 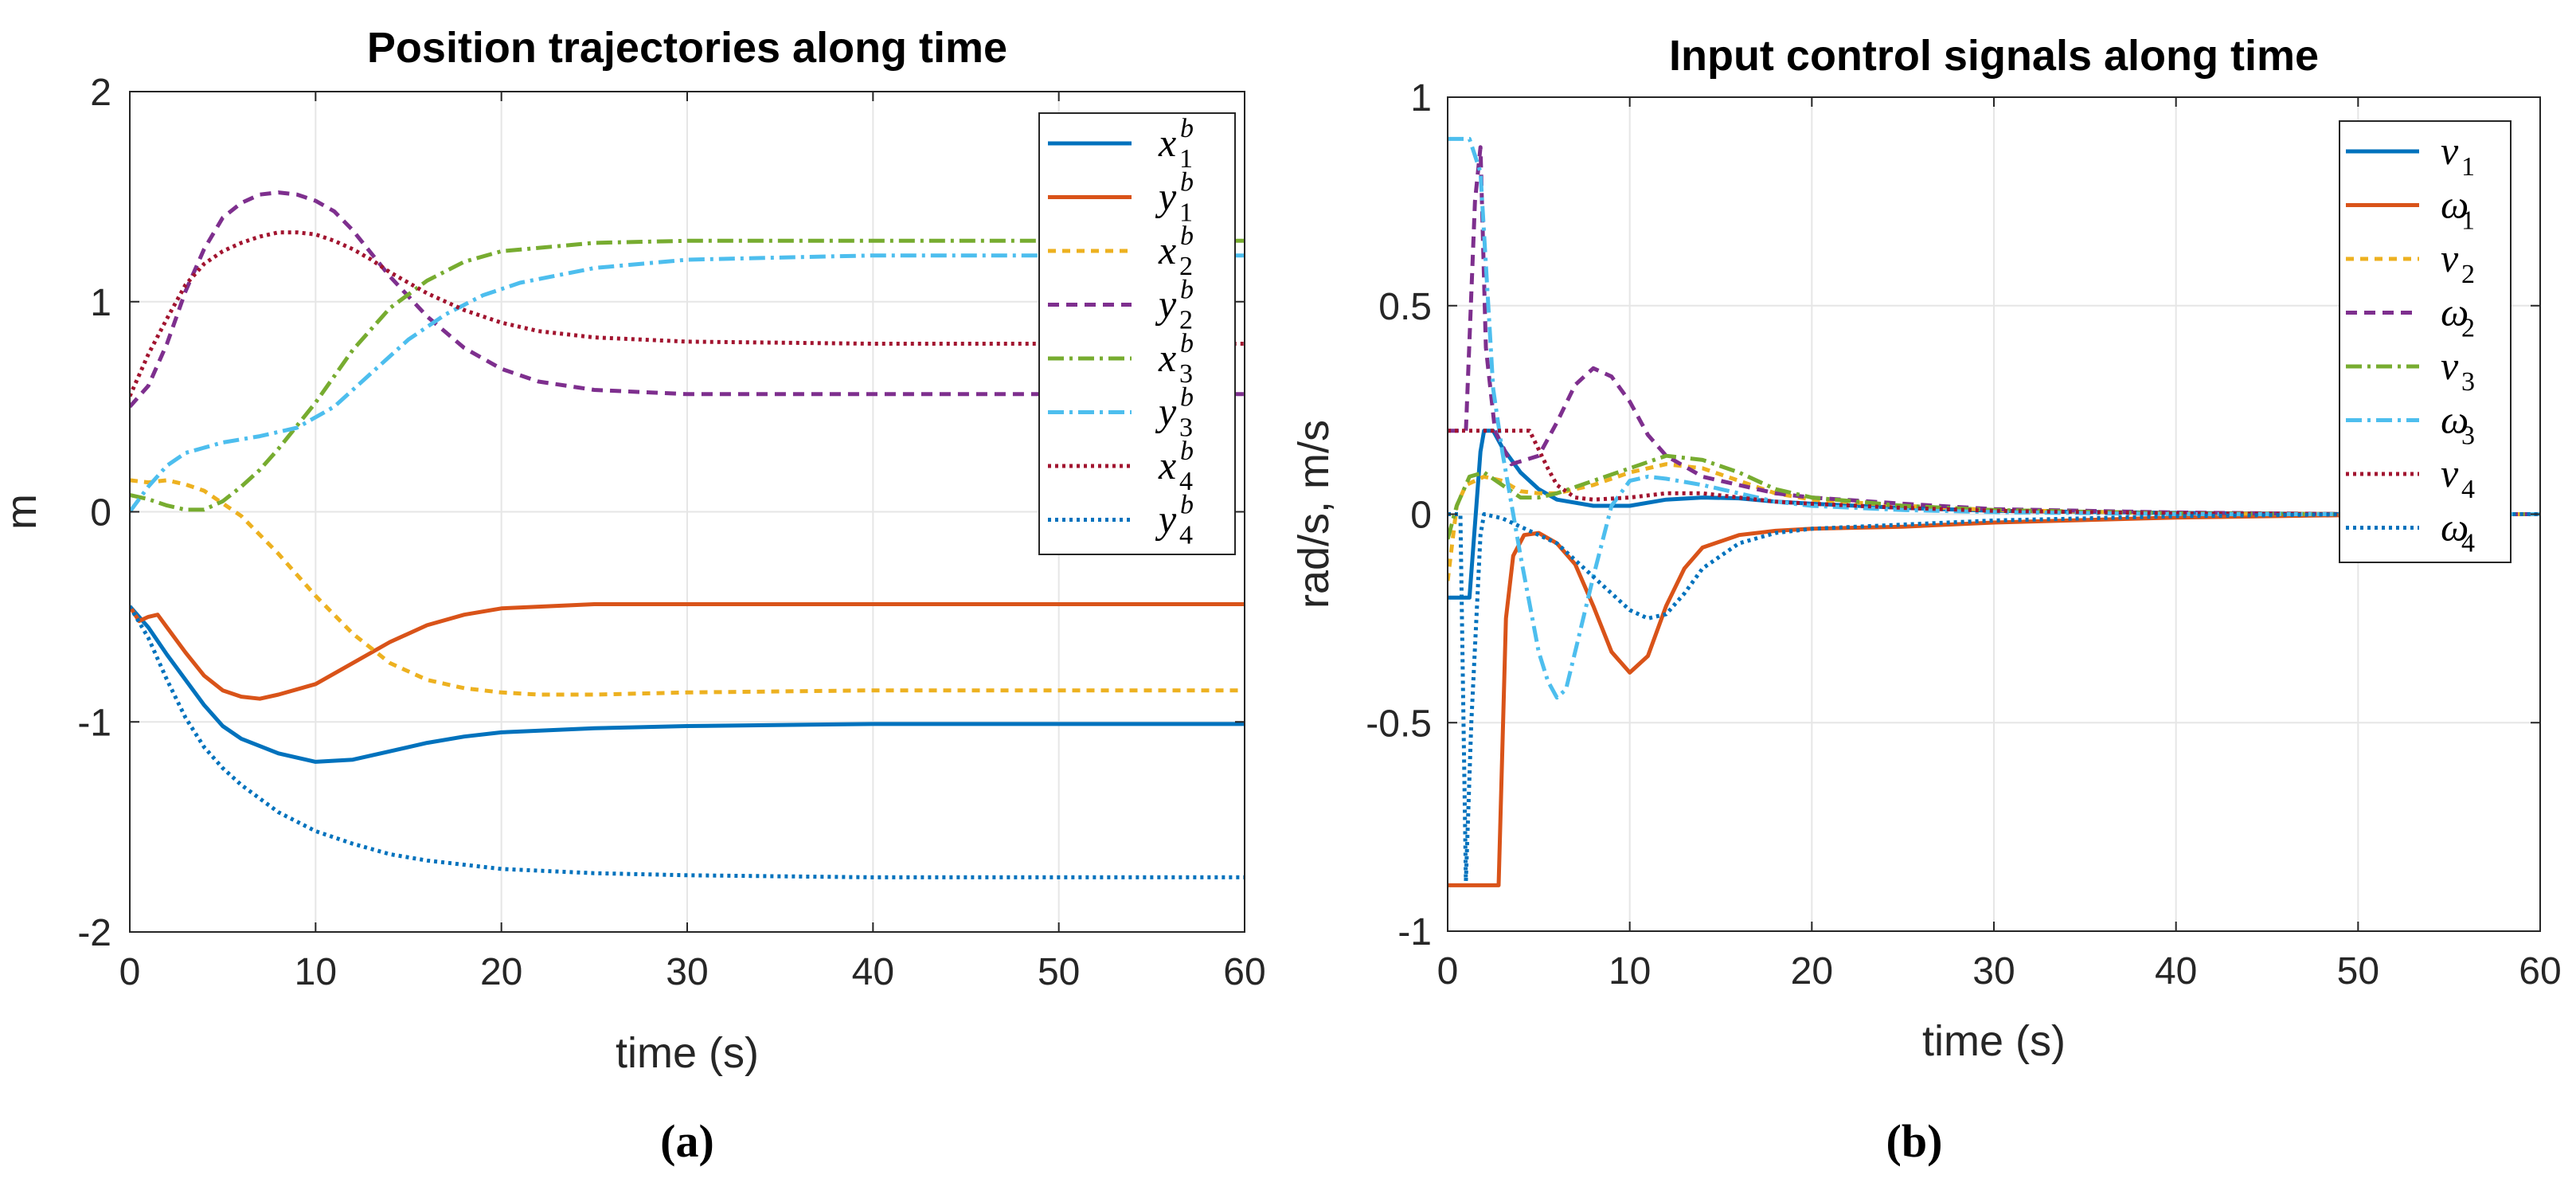 I want to click on chart-title: Input control signals along time, so click(x=1994, y=56).